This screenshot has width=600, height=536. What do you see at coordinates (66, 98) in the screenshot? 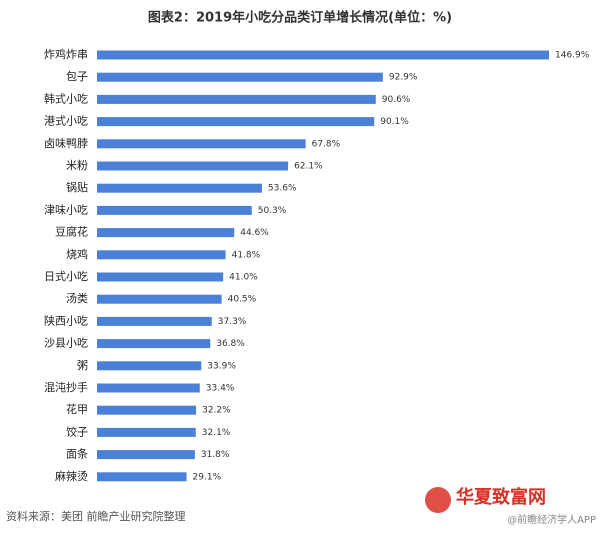
I see `category-label: 韩式小吃` at bounding box center [66, 98].